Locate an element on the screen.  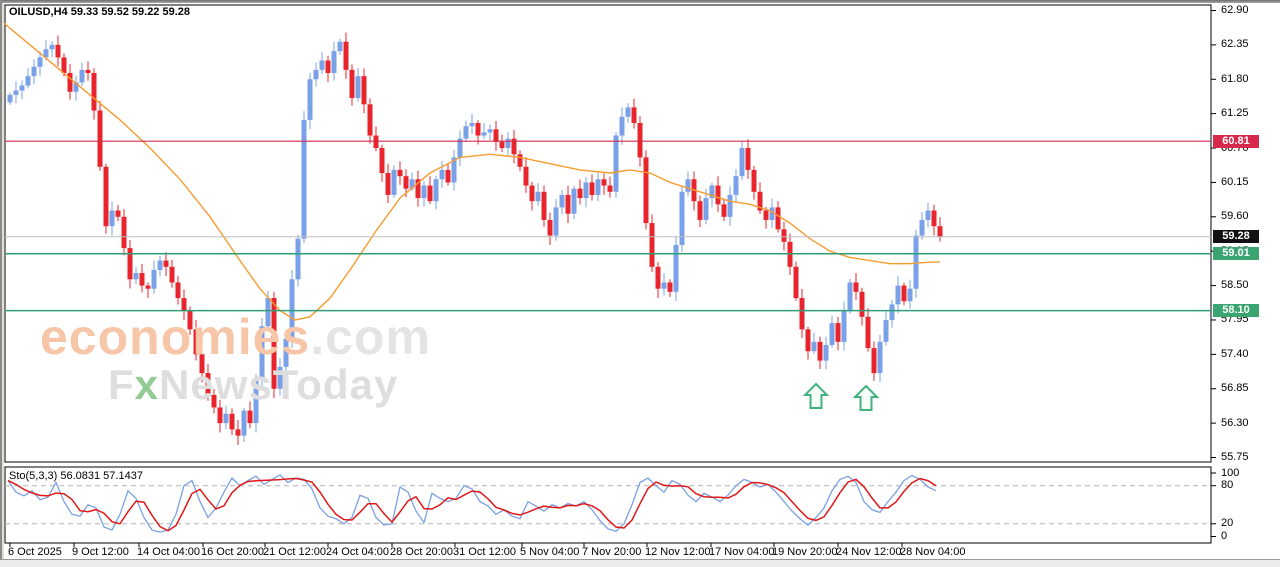
time-axis-label: 16 Oct 20:00 is located at coordinates (232, 552).